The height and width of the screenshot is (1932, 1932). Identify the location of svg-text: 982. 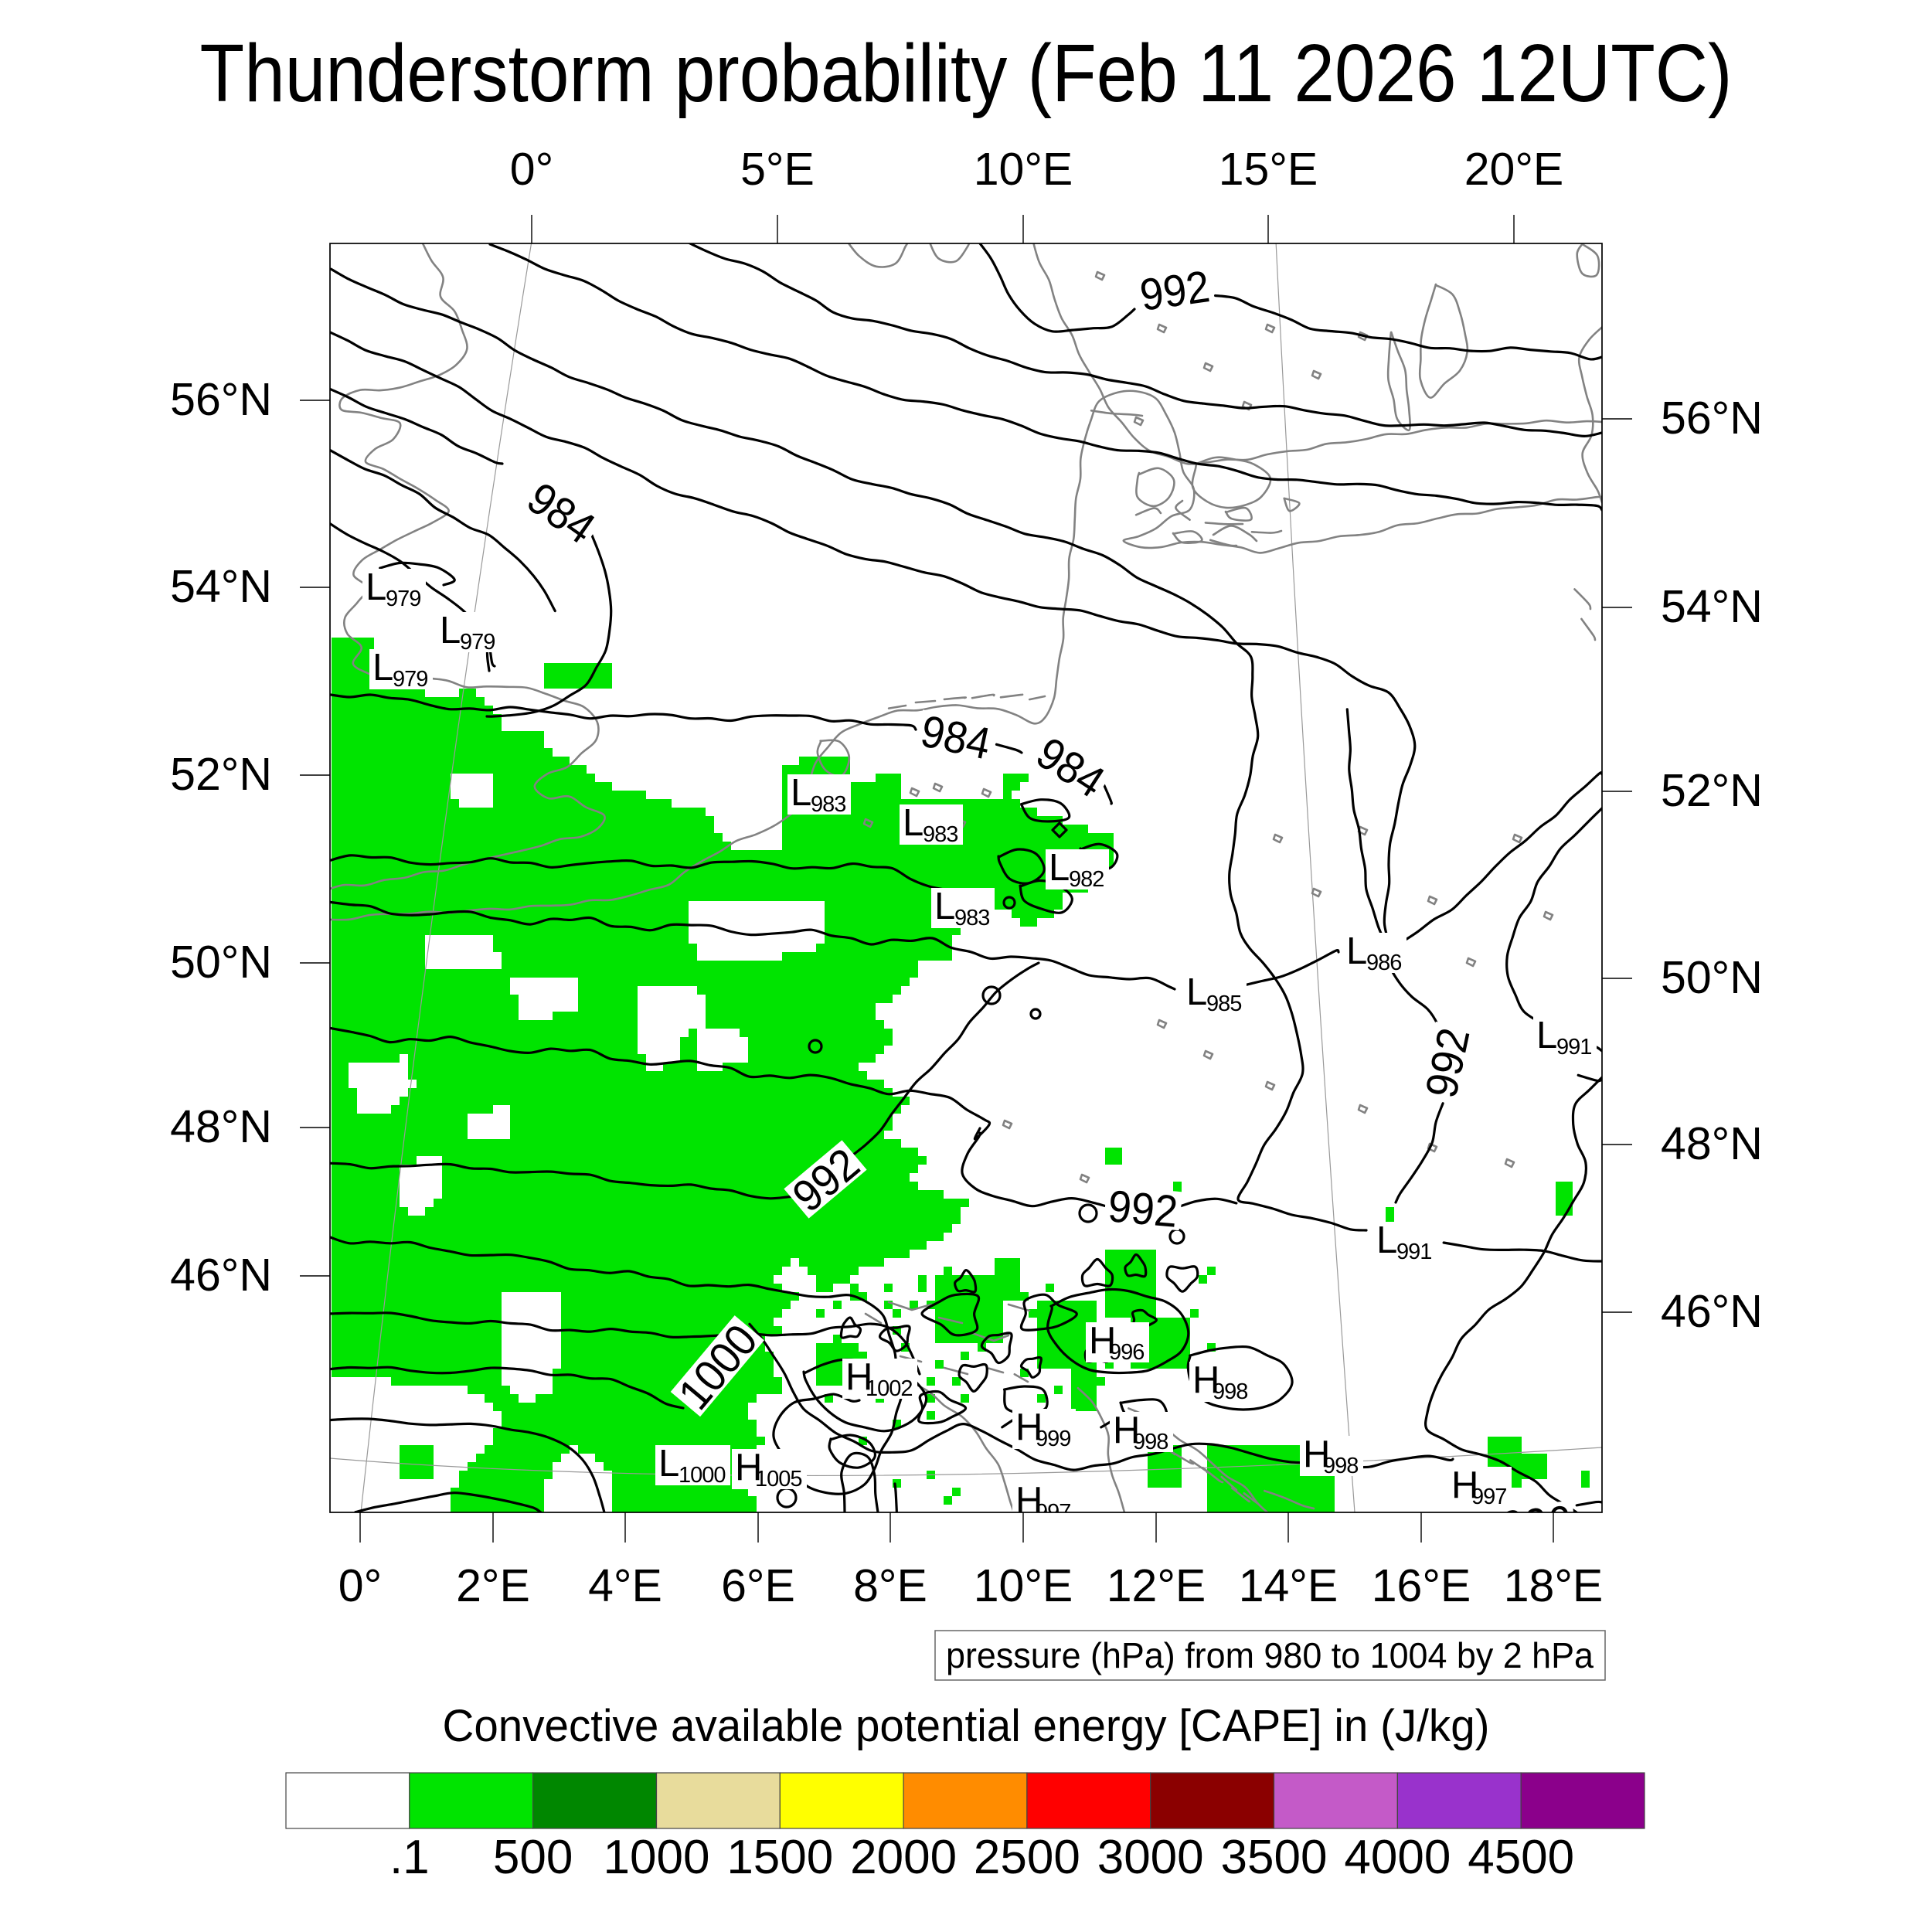
(1086, 879).